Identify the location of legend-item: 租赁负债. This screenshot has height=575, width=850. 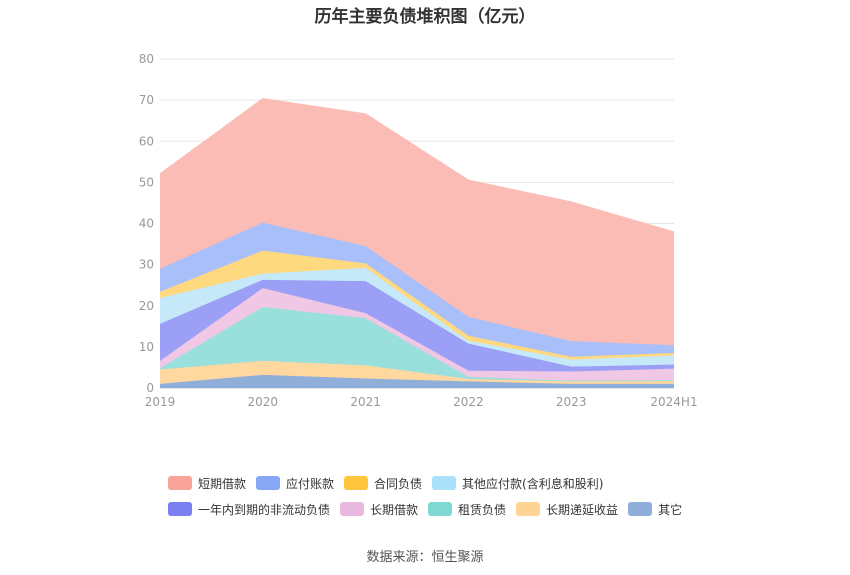
(467, 509).